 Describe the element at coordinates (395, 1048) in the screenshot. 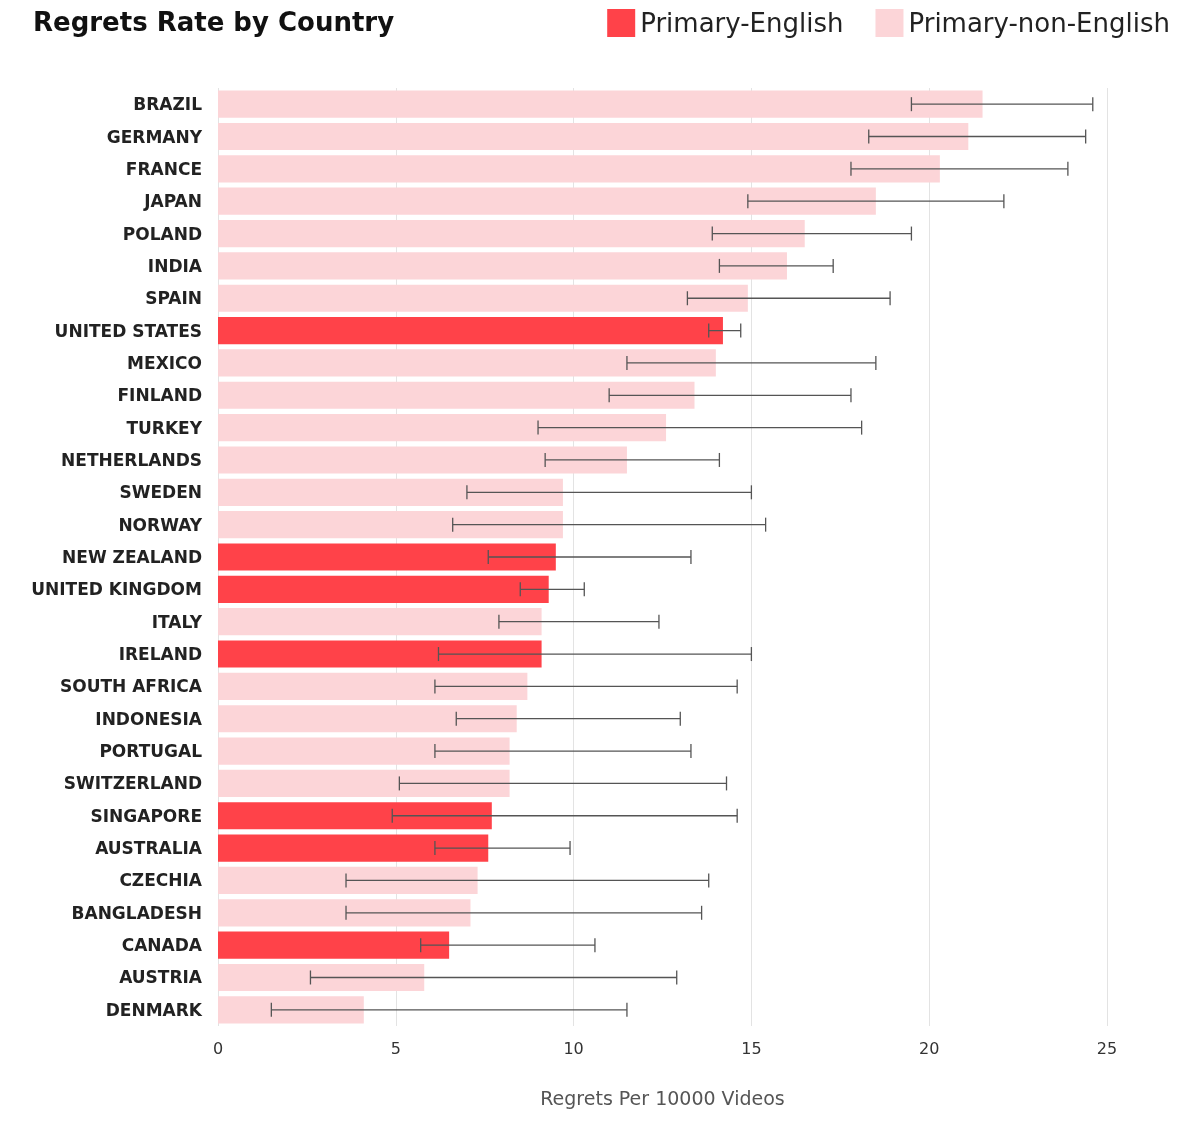

I see `x-tick-label: 5` at that location.